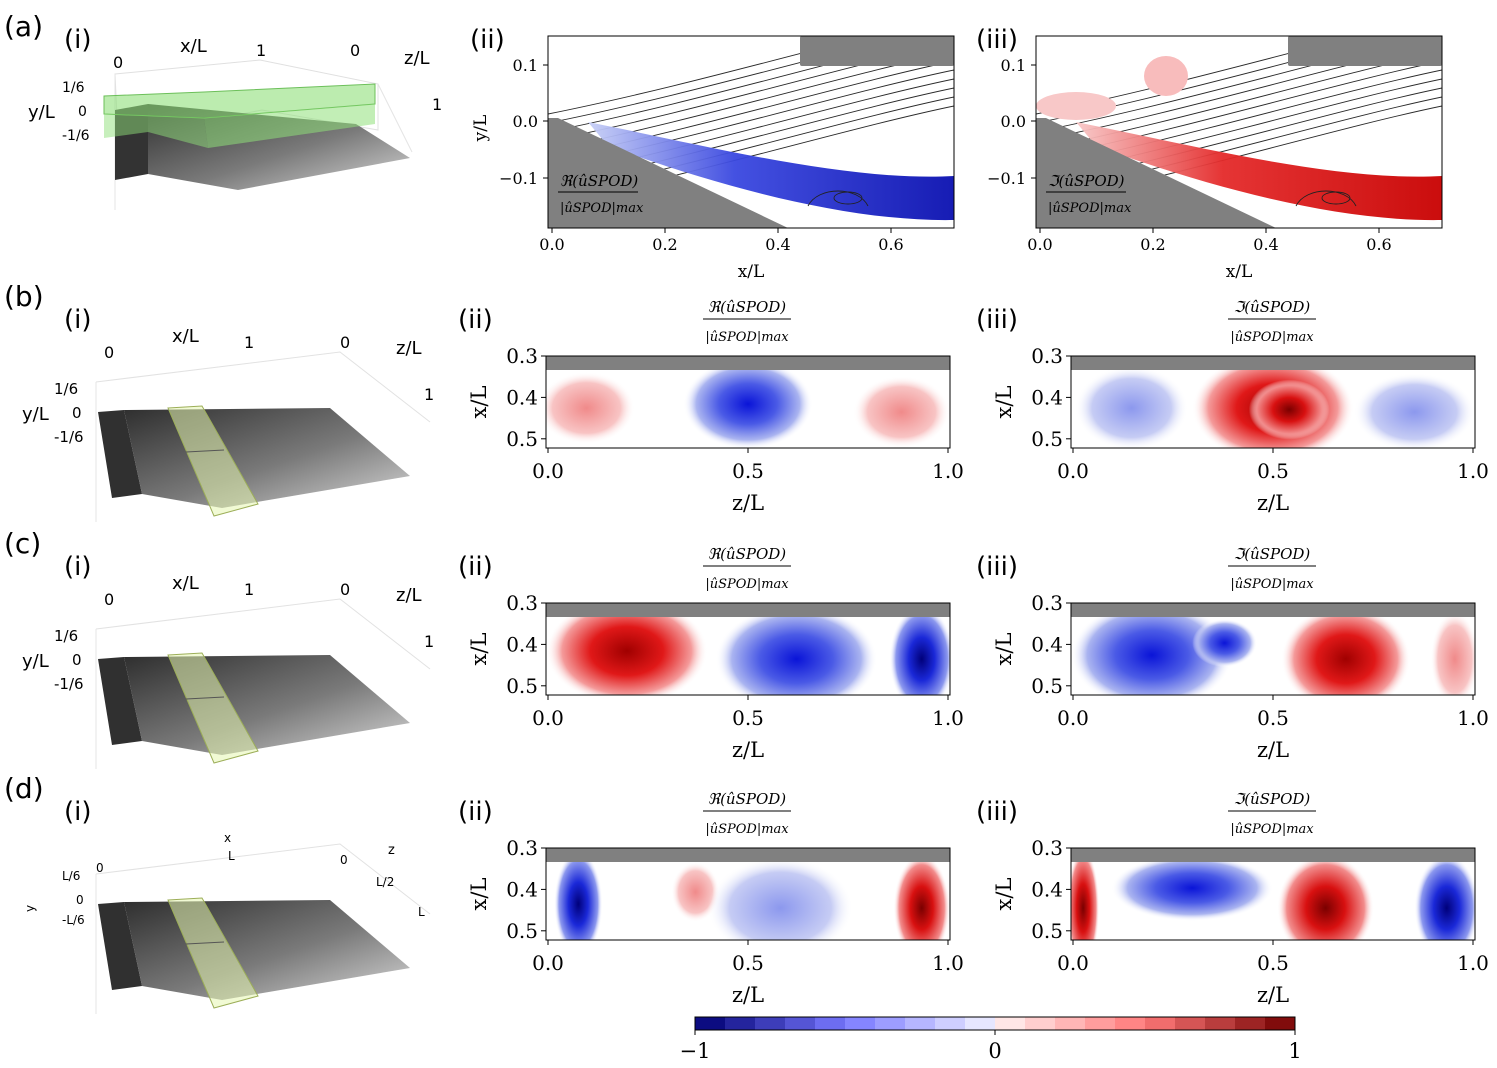 This screenshot has width=1497, height=1068. I want to click on panel-iii: 0.0 0.5 1.0 z/L 0.3 0.4 0.5 x/L, so click(1240, 921).